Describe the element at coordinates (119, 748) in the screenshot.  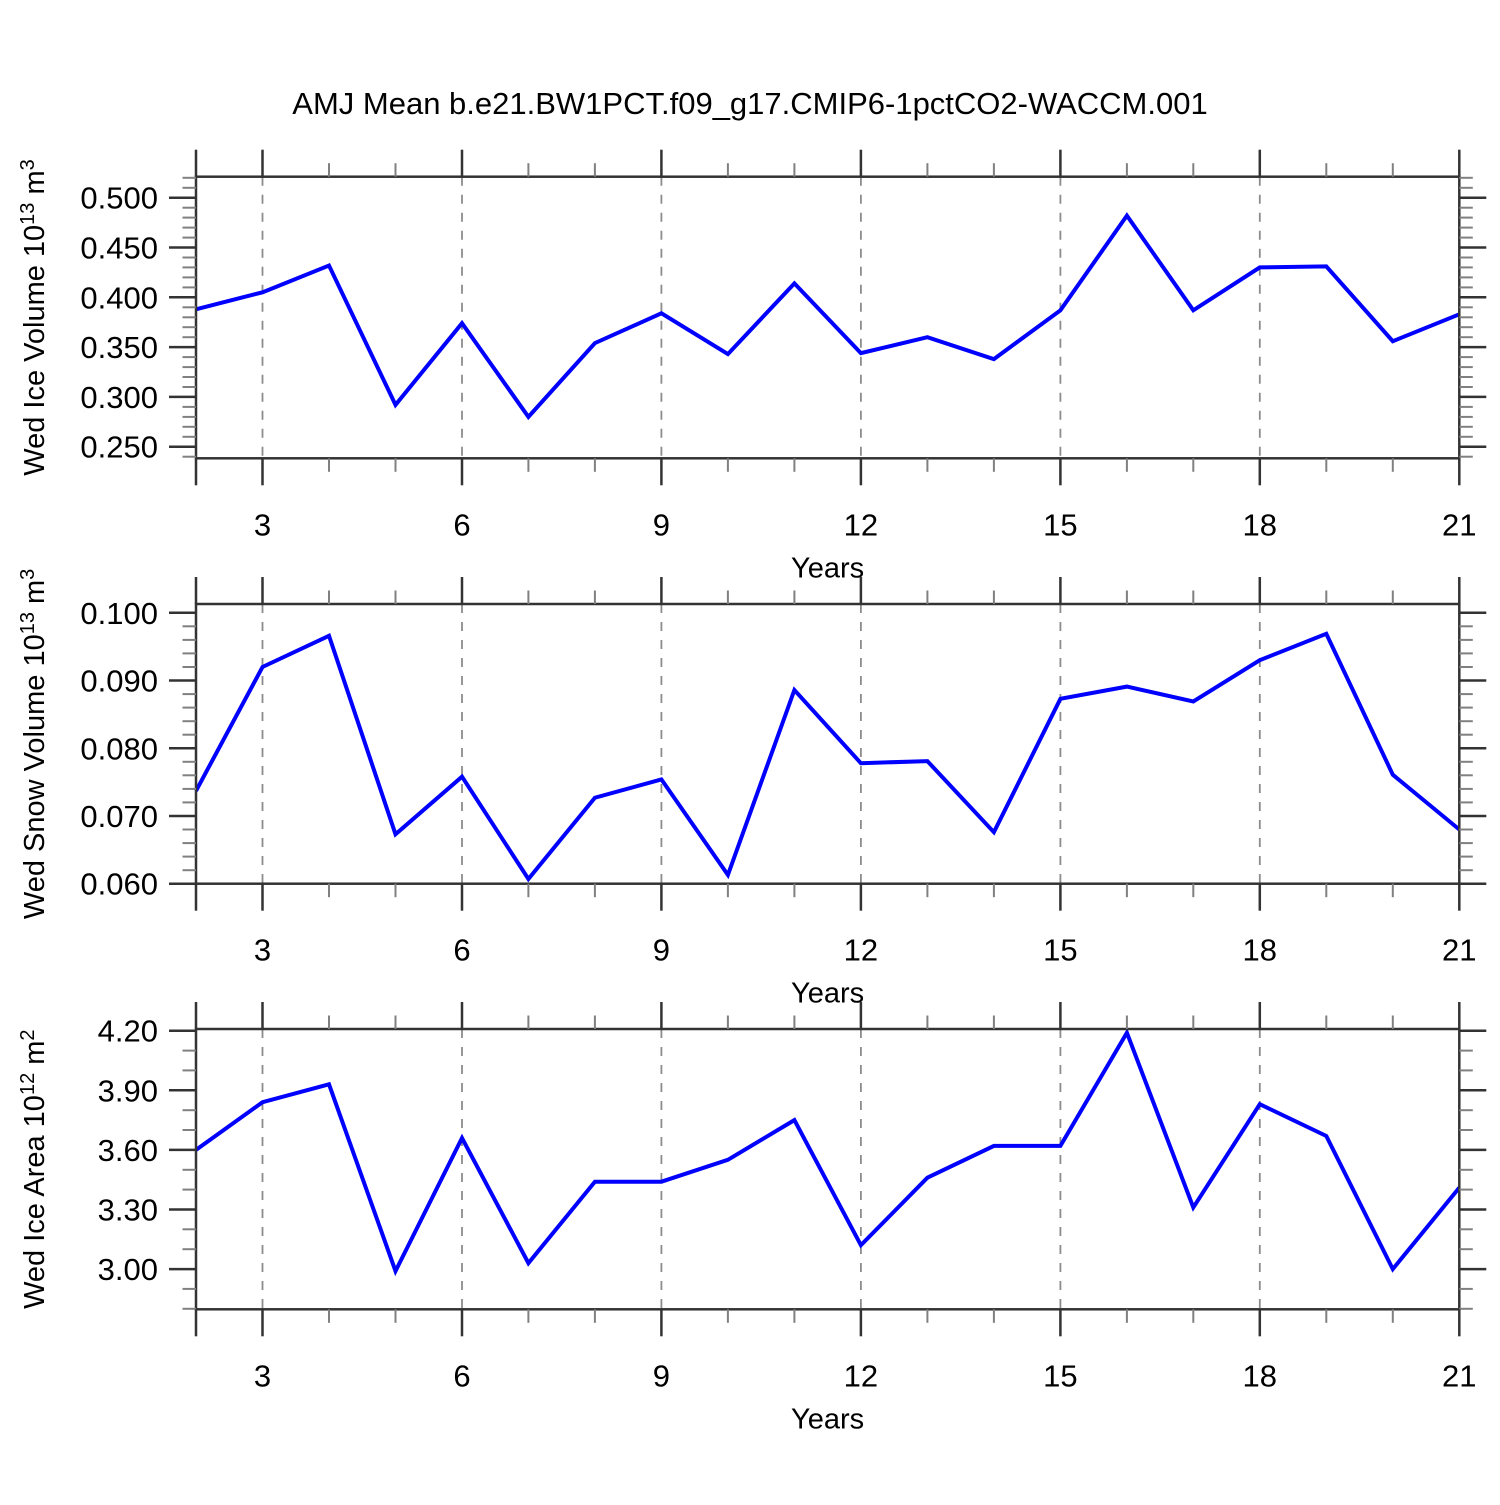
I see `y-tick-label: 0.080` at that location.